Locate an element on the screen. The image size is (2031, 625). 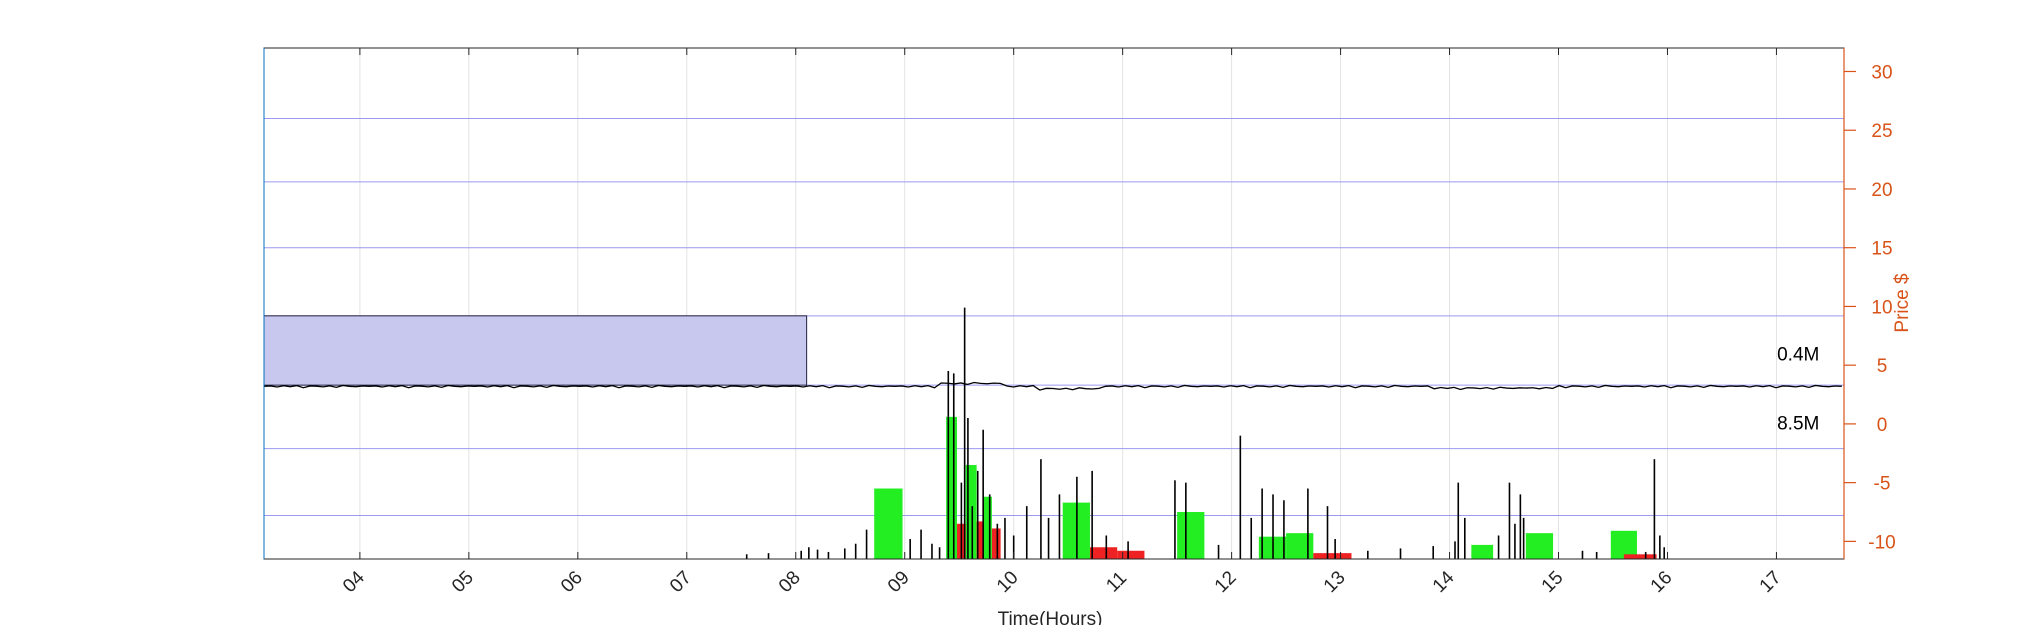
x-tick-label: 08 is located at coordinates (790, 582).